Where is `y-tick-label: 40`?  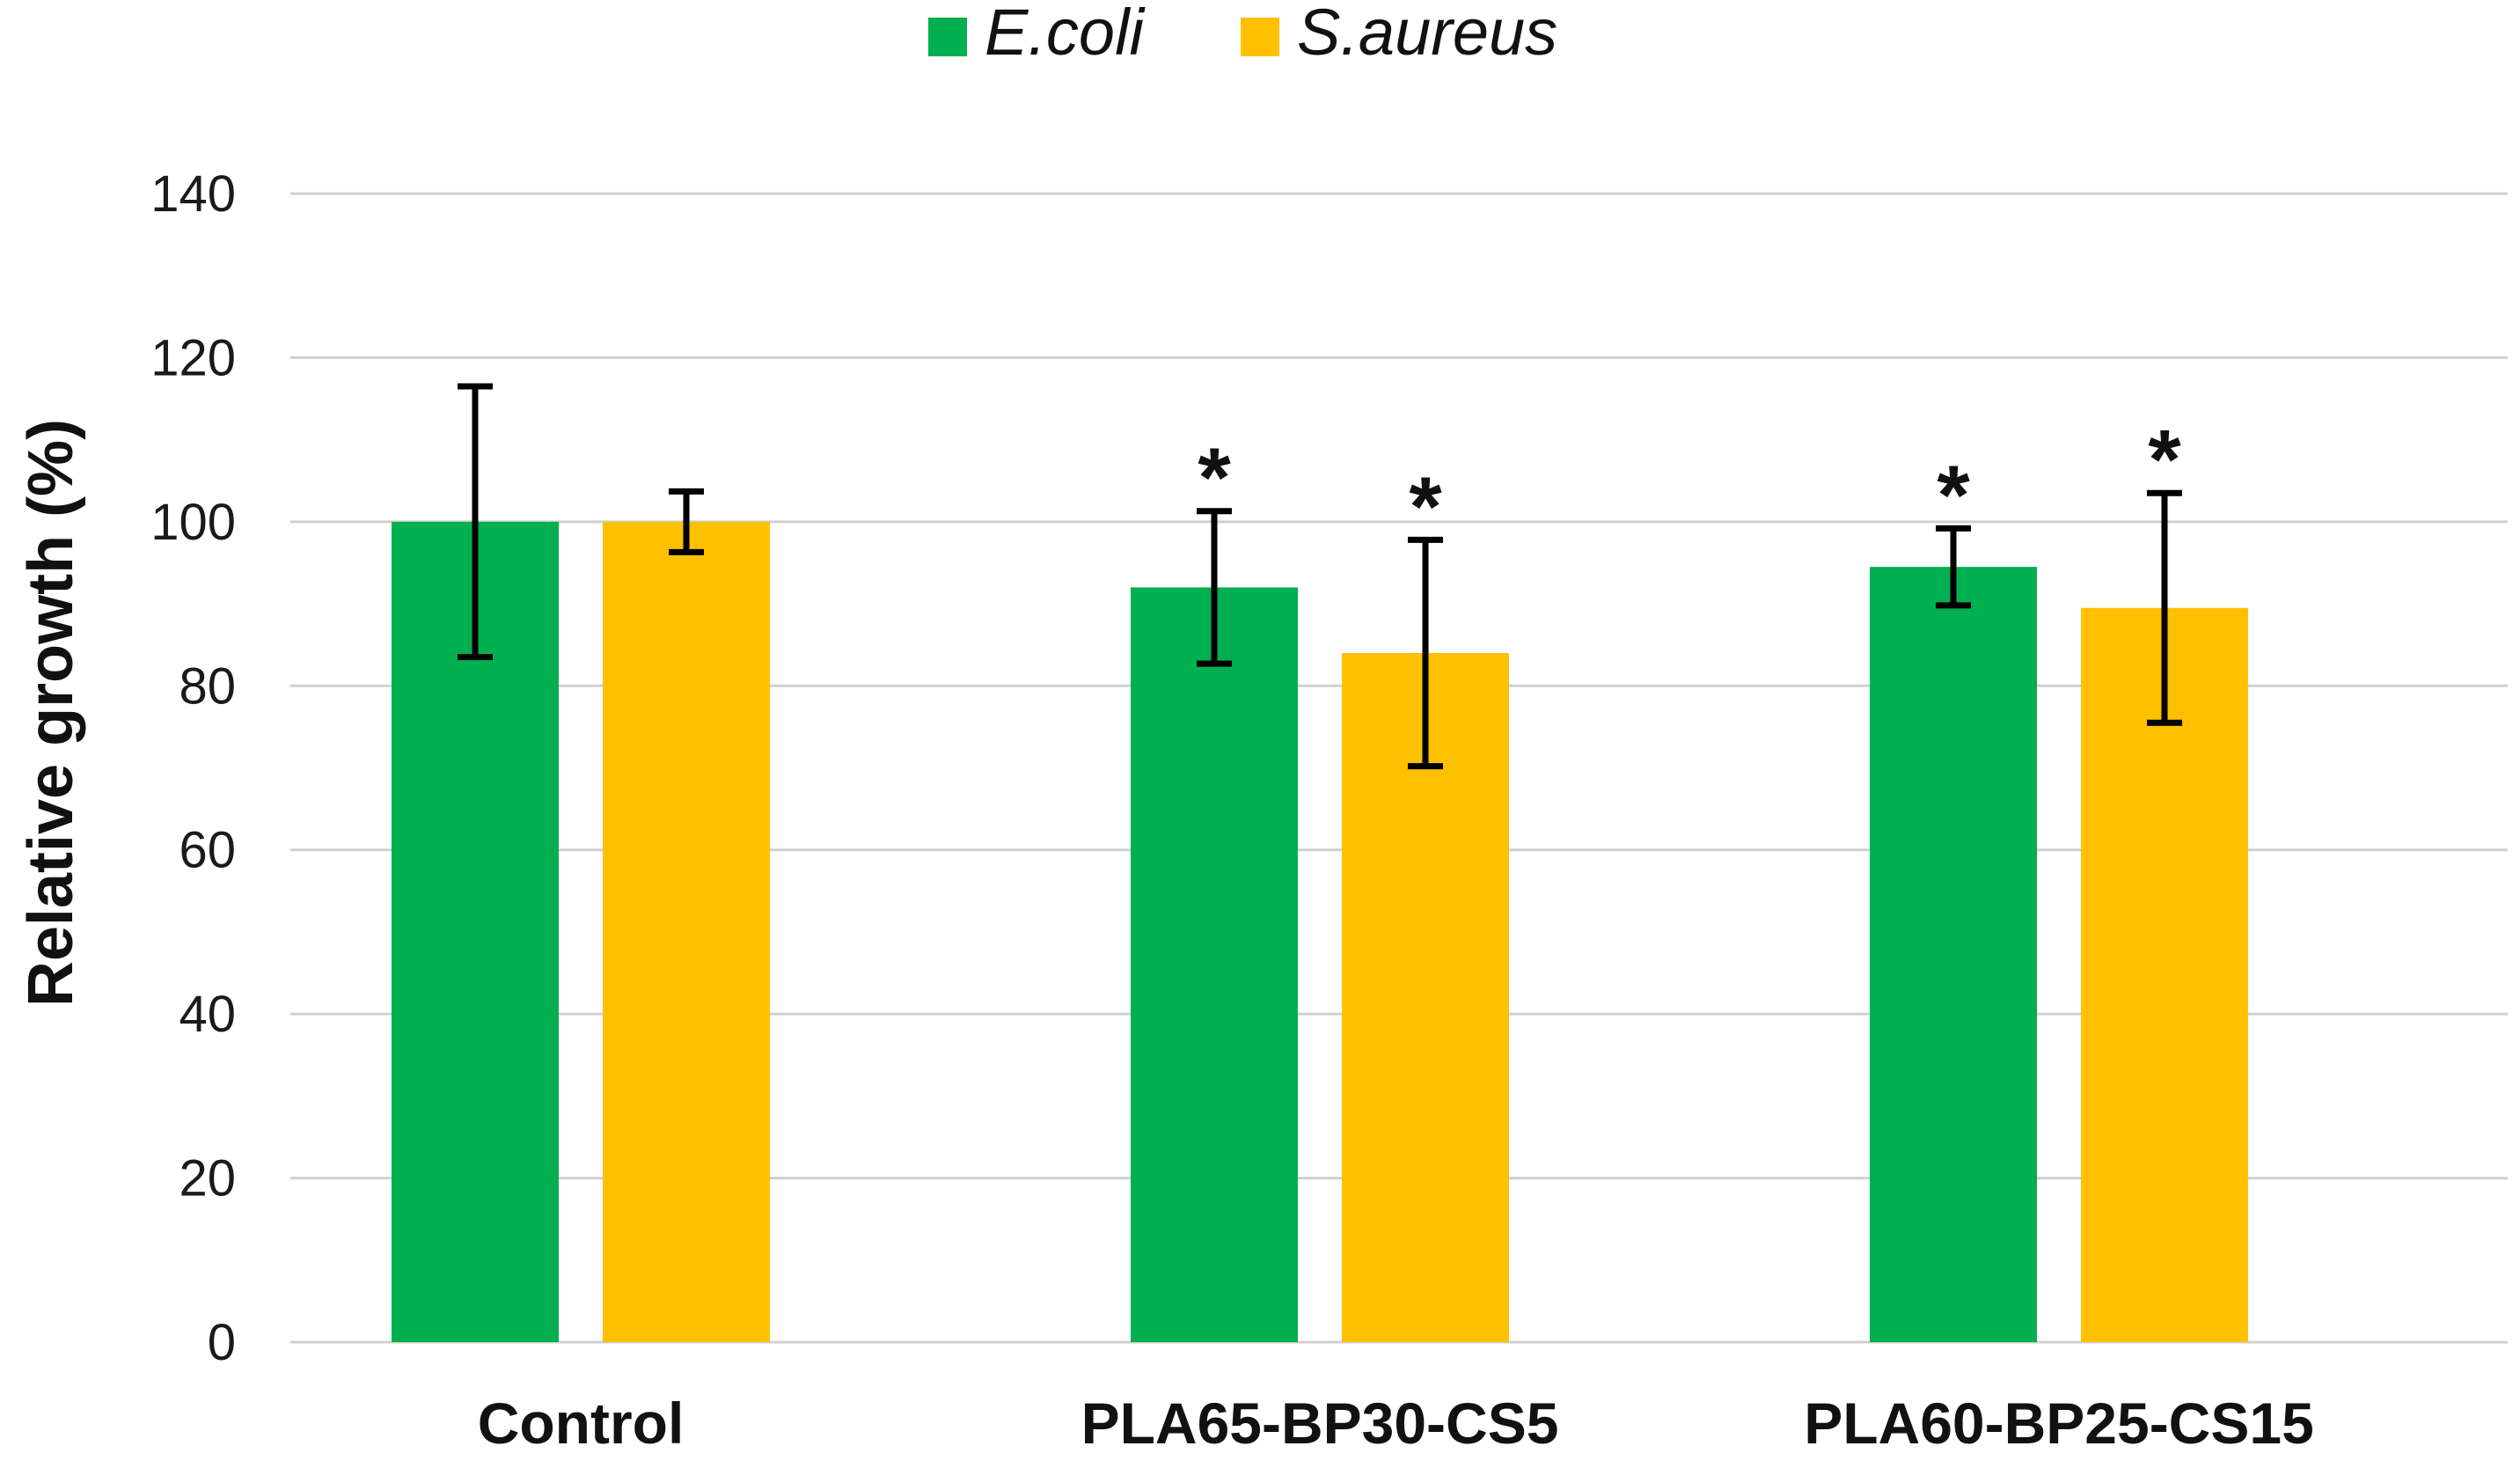
y-tick-label: 40 is located at coordinates (207, 1015).